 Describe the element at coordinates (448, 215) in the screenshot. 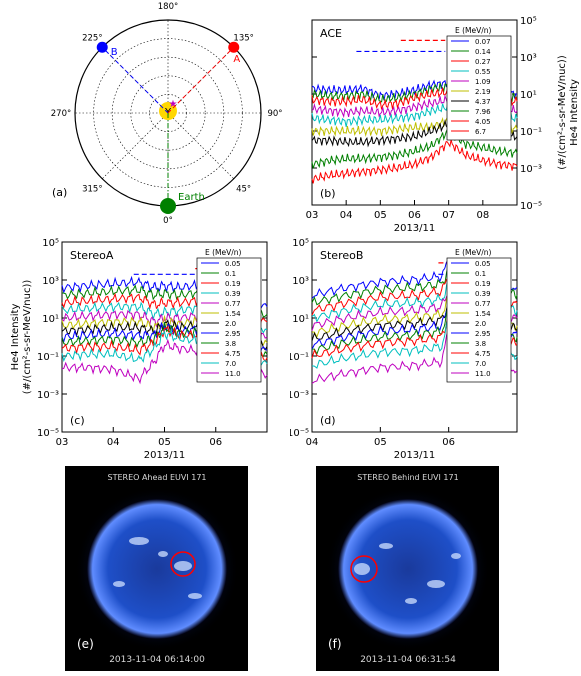

I see `x-tick-label: 07` at that location.